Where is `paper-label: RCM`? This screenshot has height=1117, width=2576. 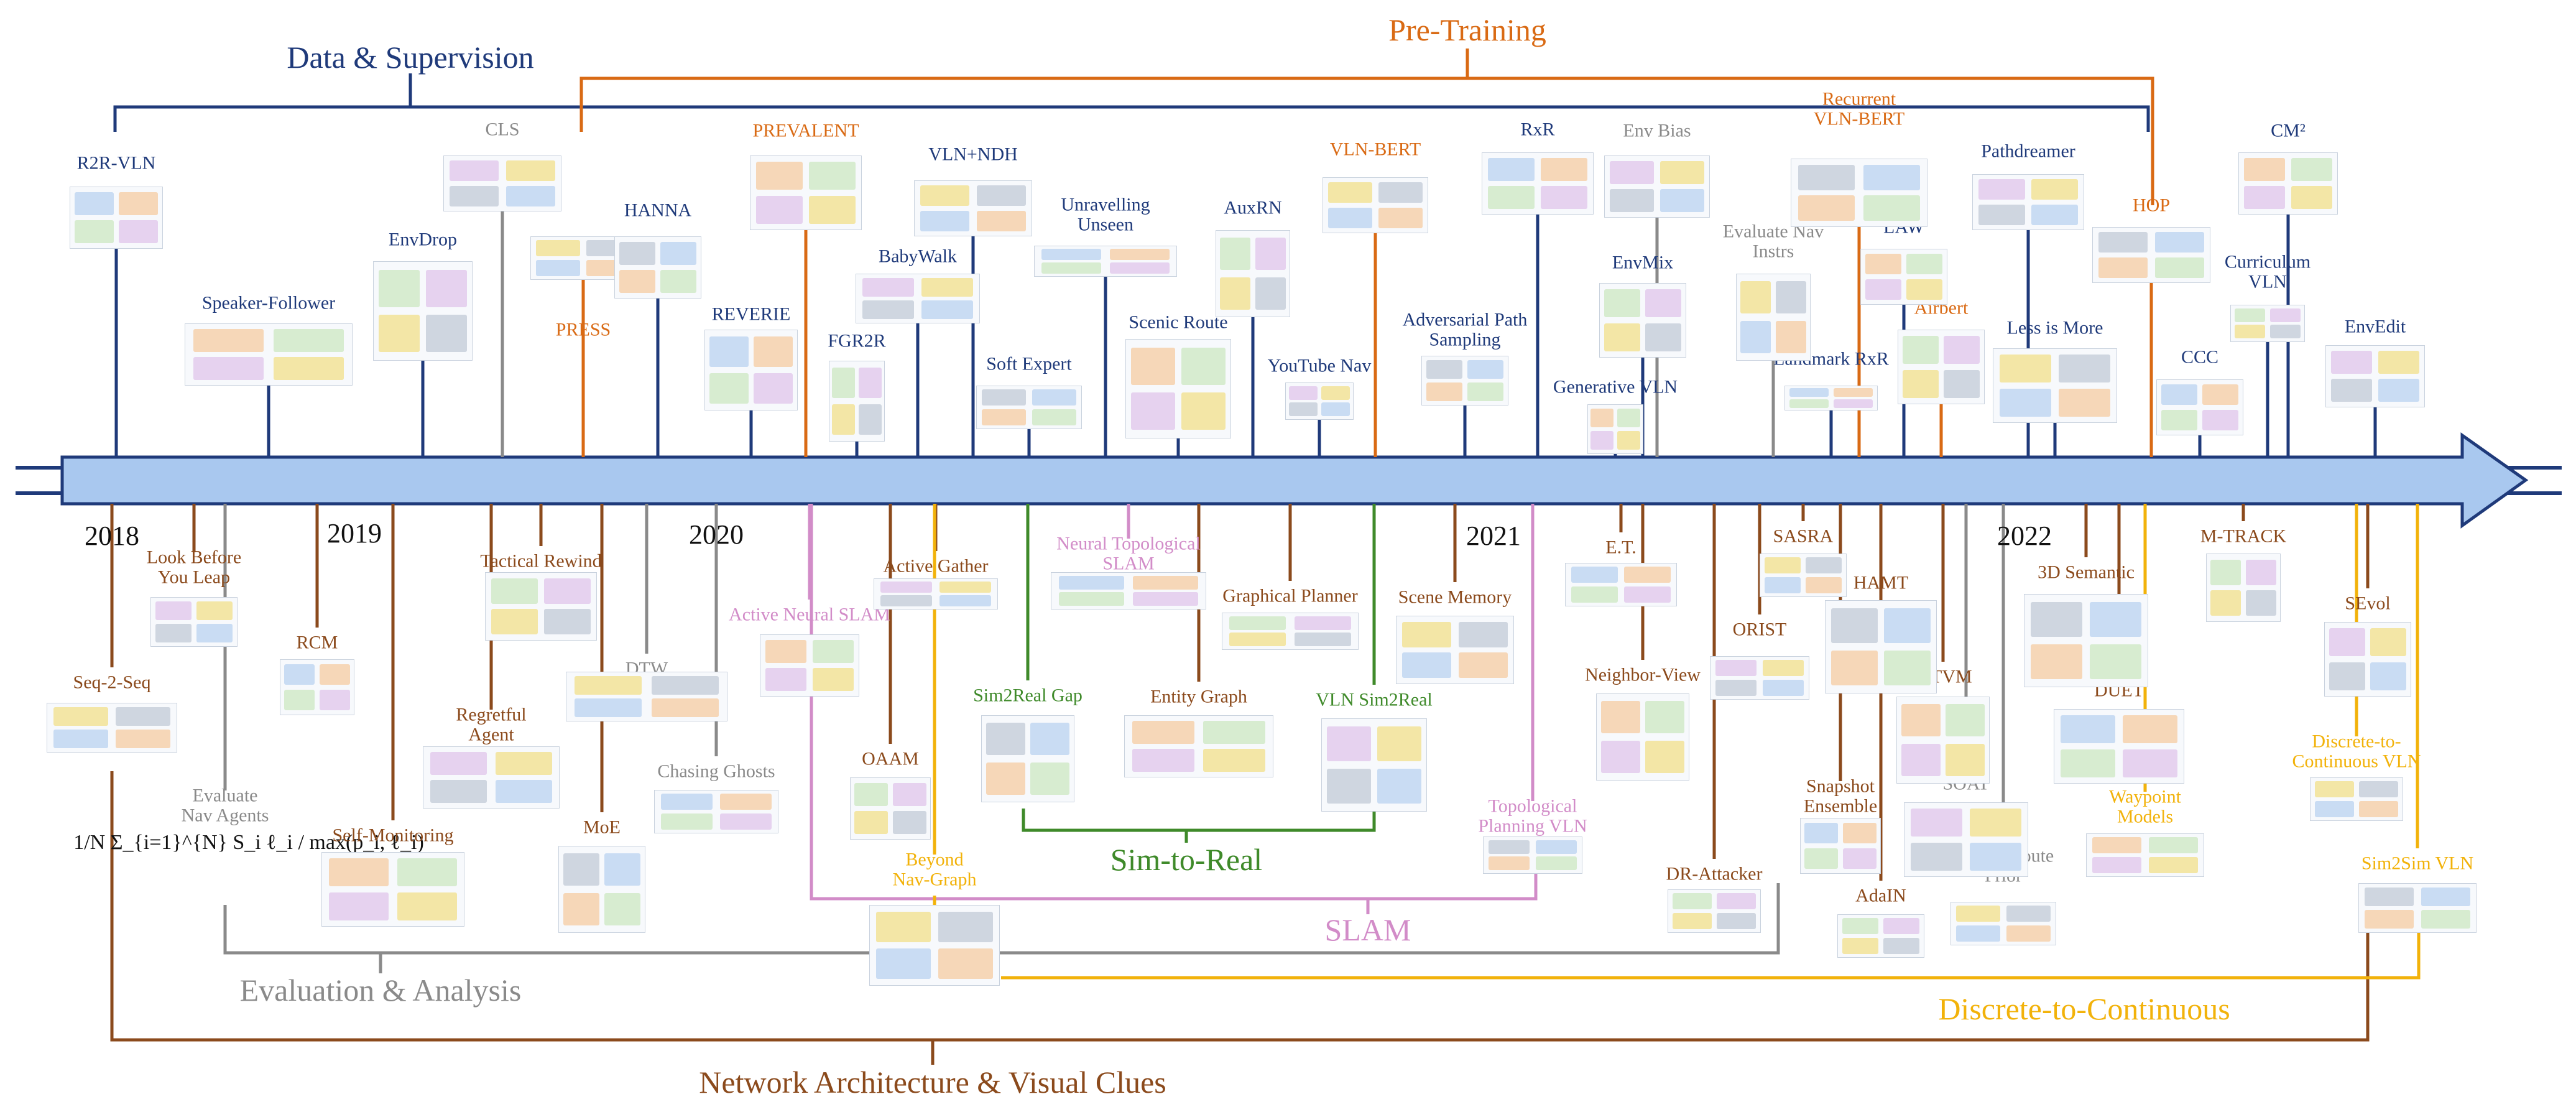
paper-label: RCM is located at coordinates (317, 643).